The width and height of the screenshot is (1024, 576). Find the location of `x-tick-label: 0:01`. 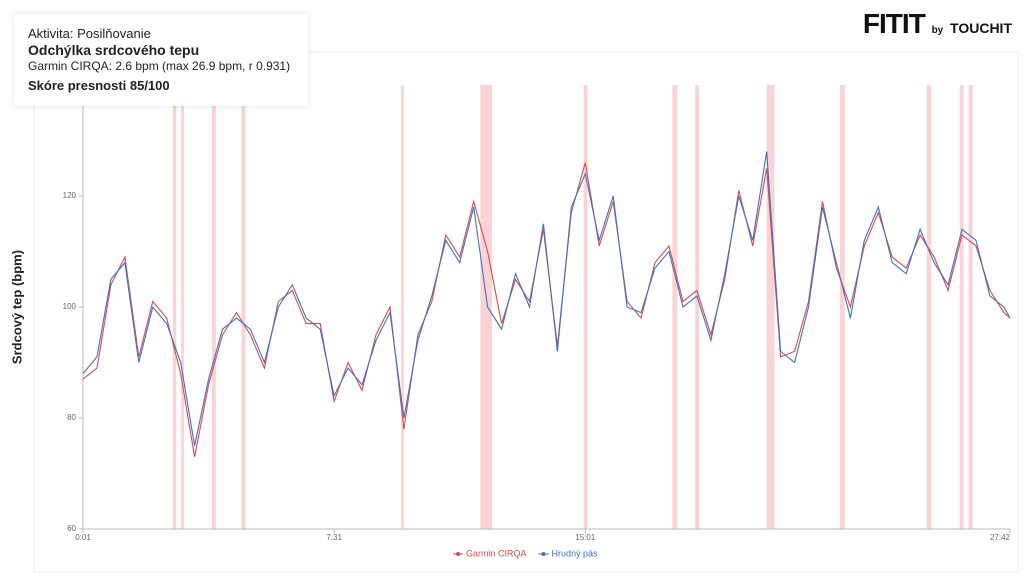

x-tick-label: 0:01 is located at coordinates (83, 537).